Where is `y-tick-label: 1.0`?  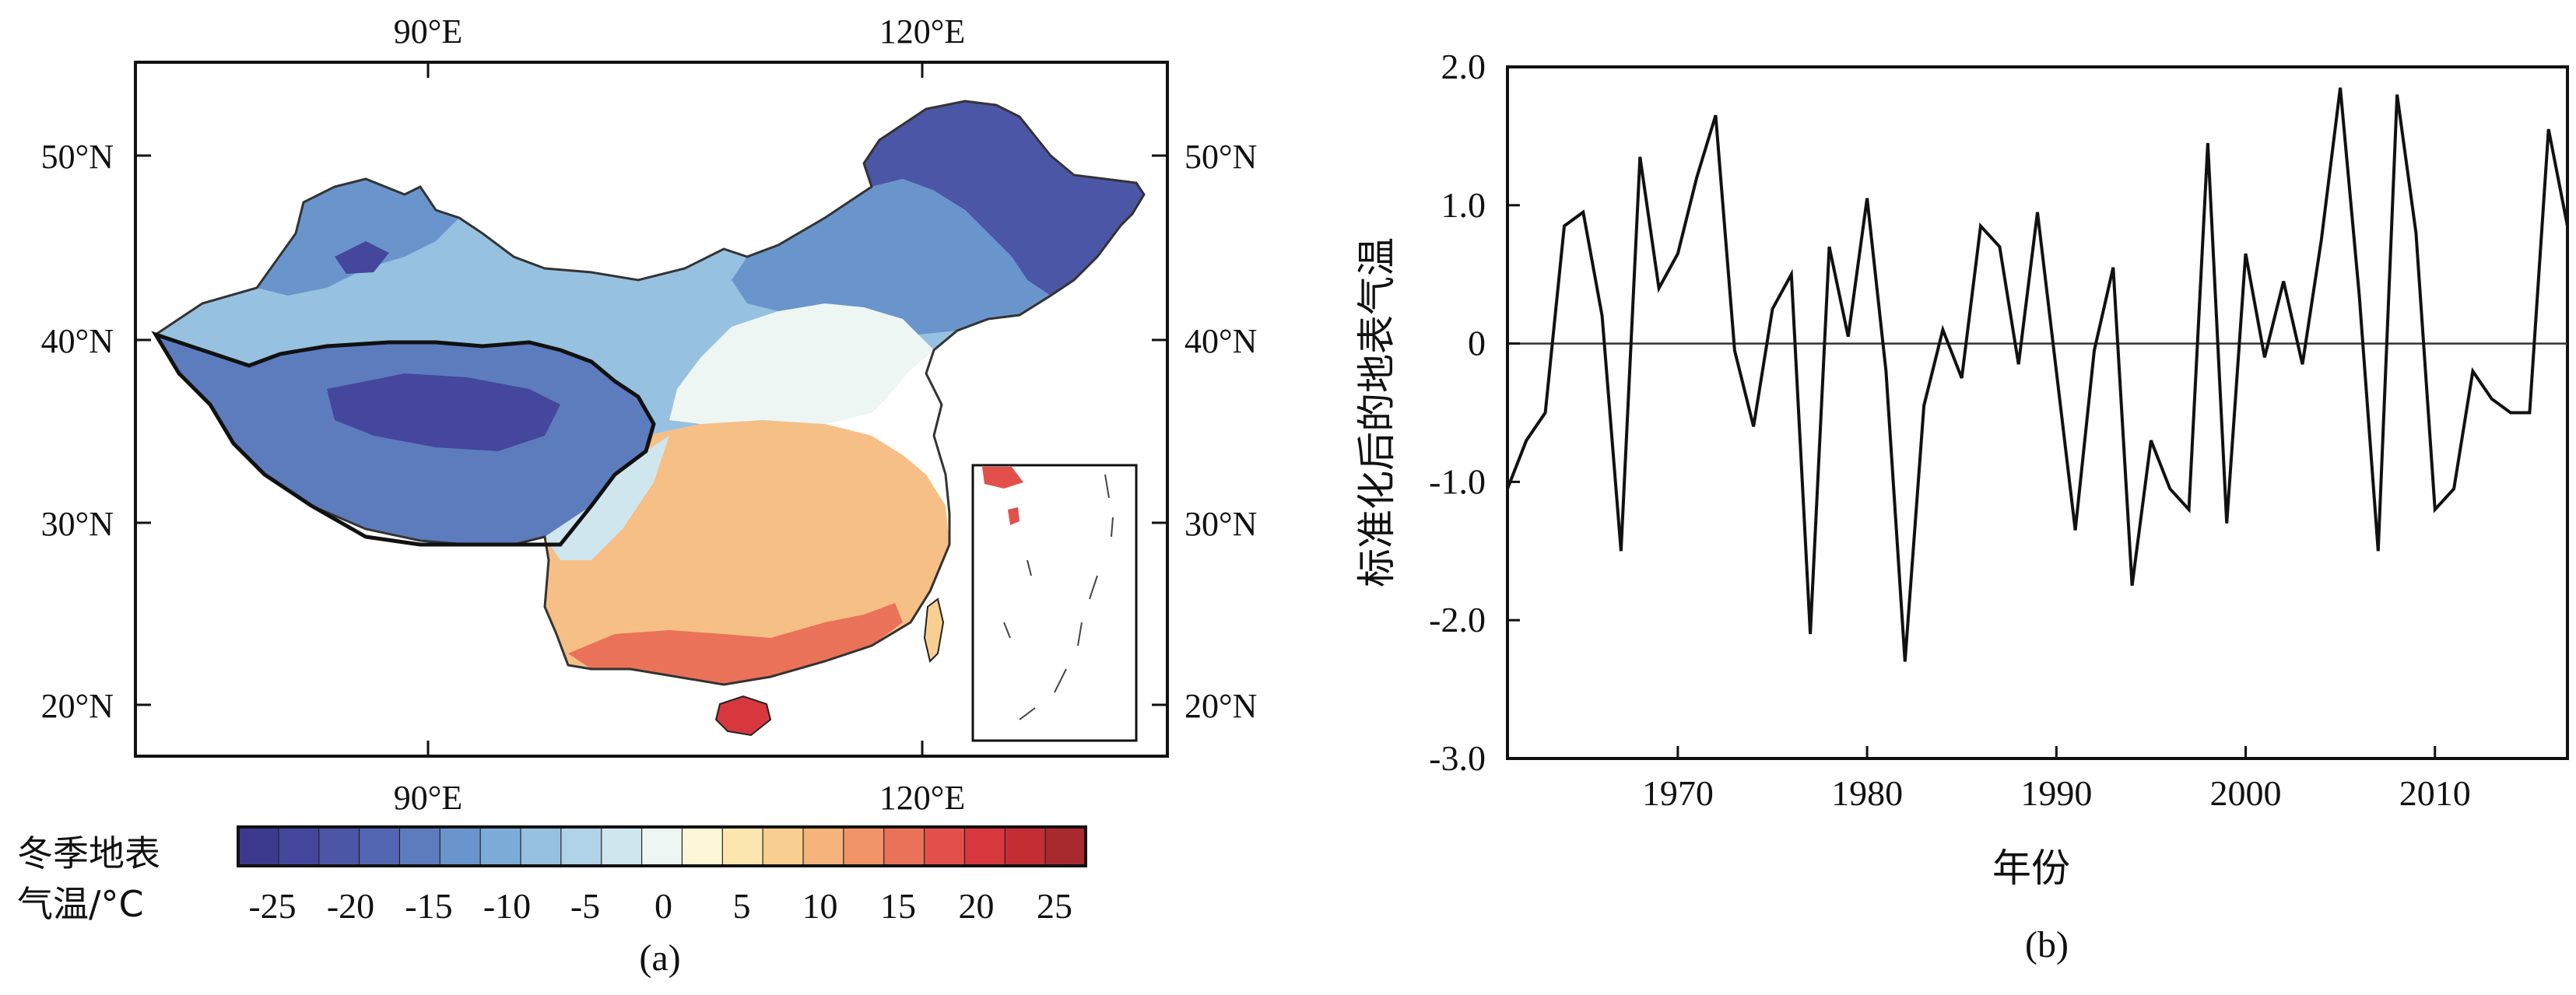
y-tick-label: 1.0 is located at coordinates (1464, 205).